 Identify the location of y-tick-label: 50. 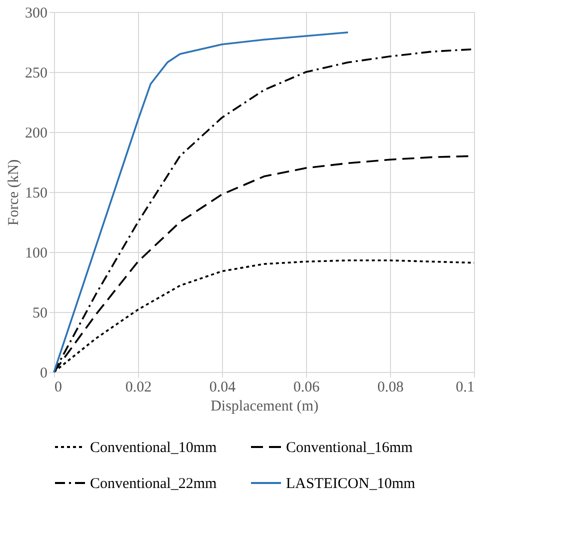
(40, 314).